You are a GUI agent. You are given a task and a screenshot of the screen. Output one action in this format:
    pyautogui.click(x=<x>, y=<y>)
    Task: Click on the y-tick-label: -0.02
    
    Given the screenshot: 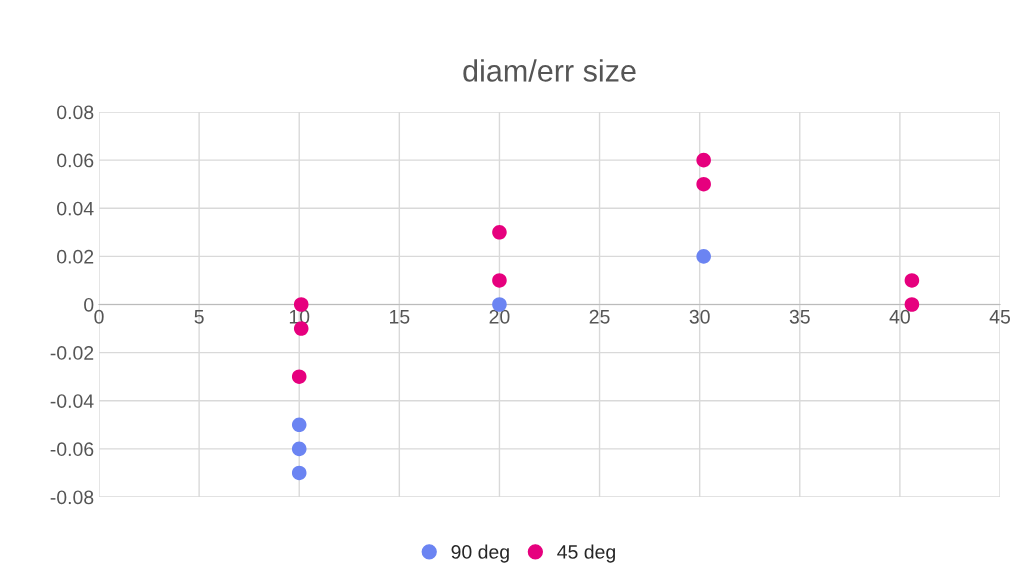 What is the action you would take?
    pyautogui.click(x=72, y=353)
    